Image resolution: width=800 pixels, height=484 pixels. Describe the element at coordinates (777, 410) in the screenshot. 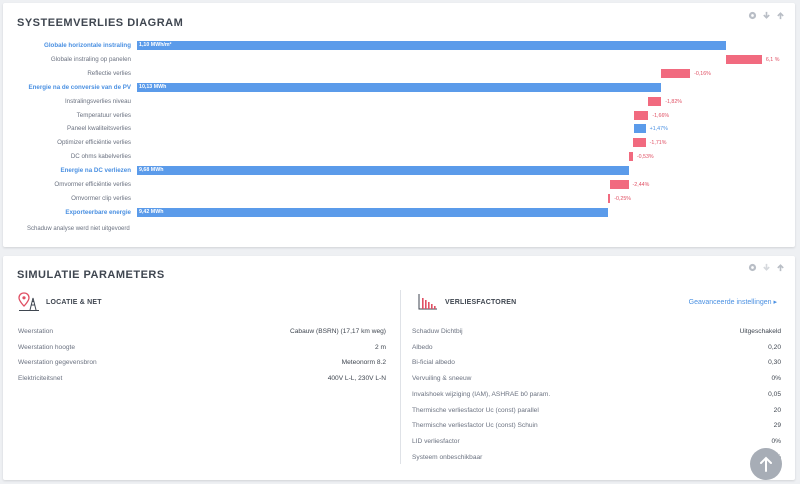

I see `param-value: 20` at that location.